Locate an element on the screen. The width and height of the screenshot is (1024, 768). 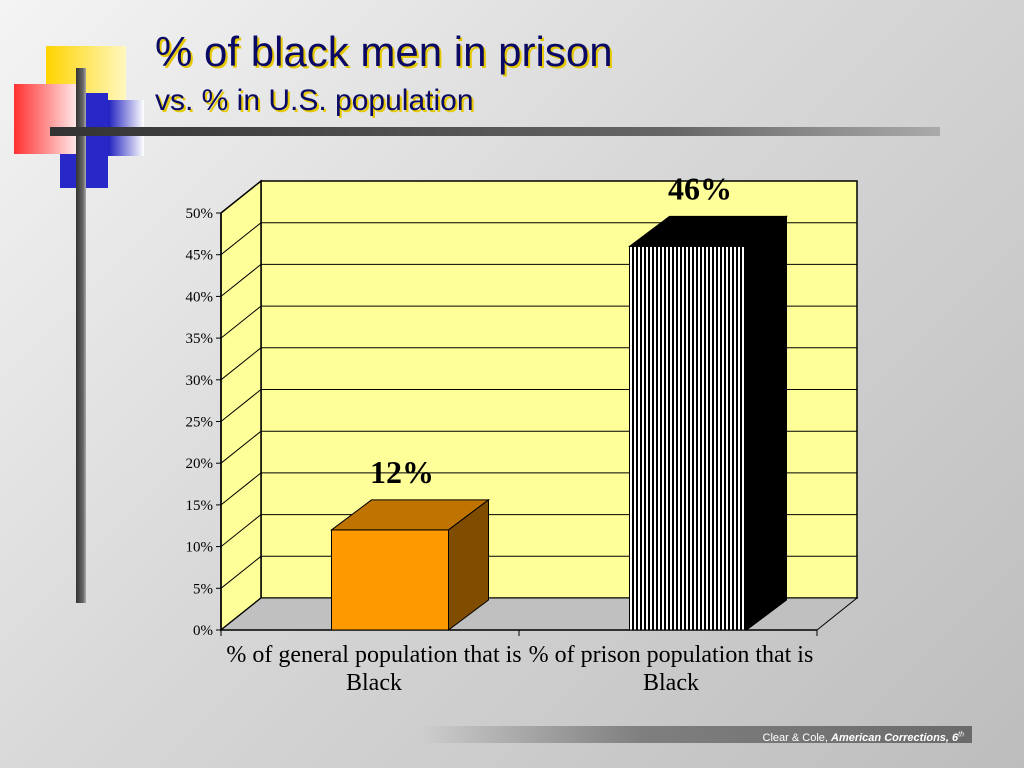
y-tick-label: 0% is located at coordinates (203, 631).